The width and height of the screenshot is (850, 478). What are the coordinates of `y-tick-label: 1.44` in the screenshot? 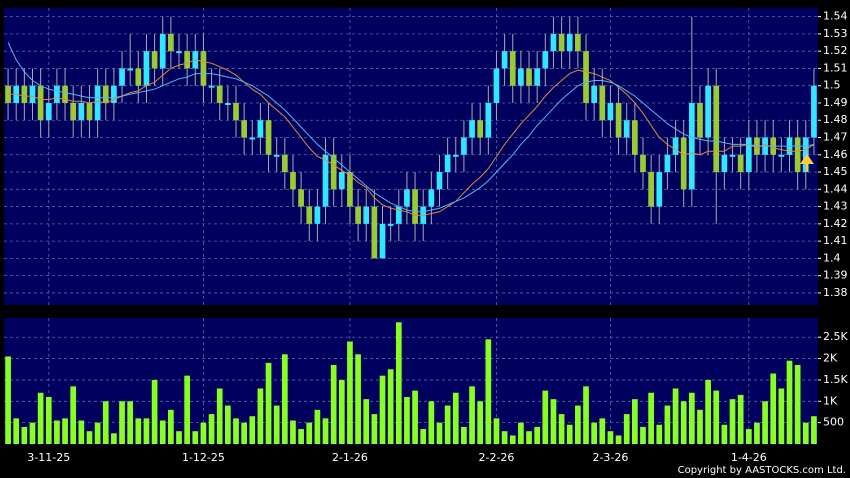 It's located at (835, 188).